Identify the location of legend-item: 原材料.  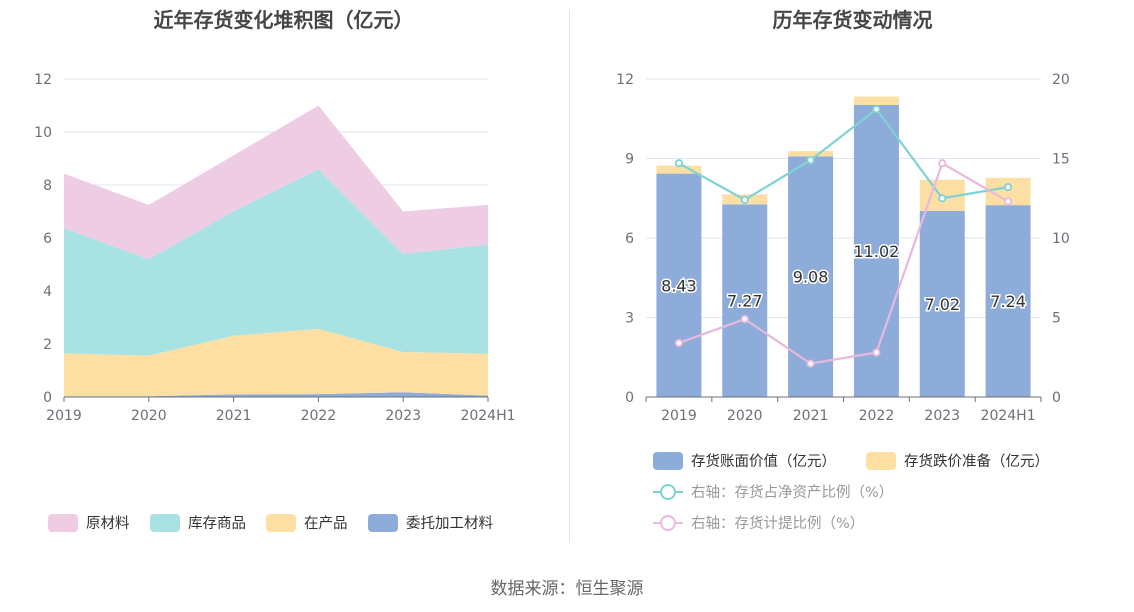
(89, 522).